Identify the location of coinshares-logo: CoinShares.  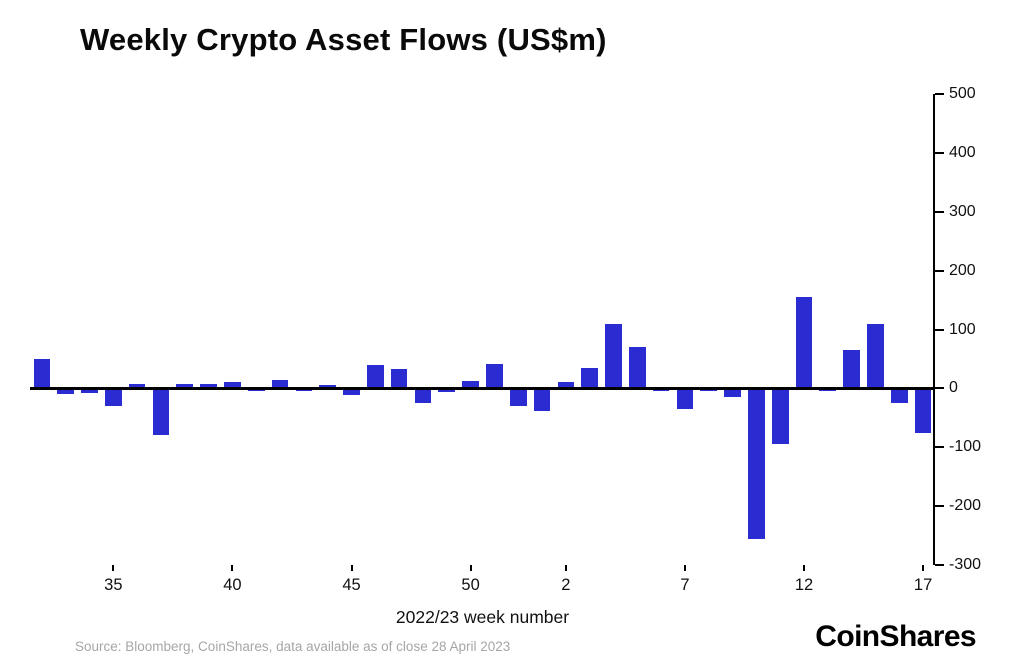
(895, 636).